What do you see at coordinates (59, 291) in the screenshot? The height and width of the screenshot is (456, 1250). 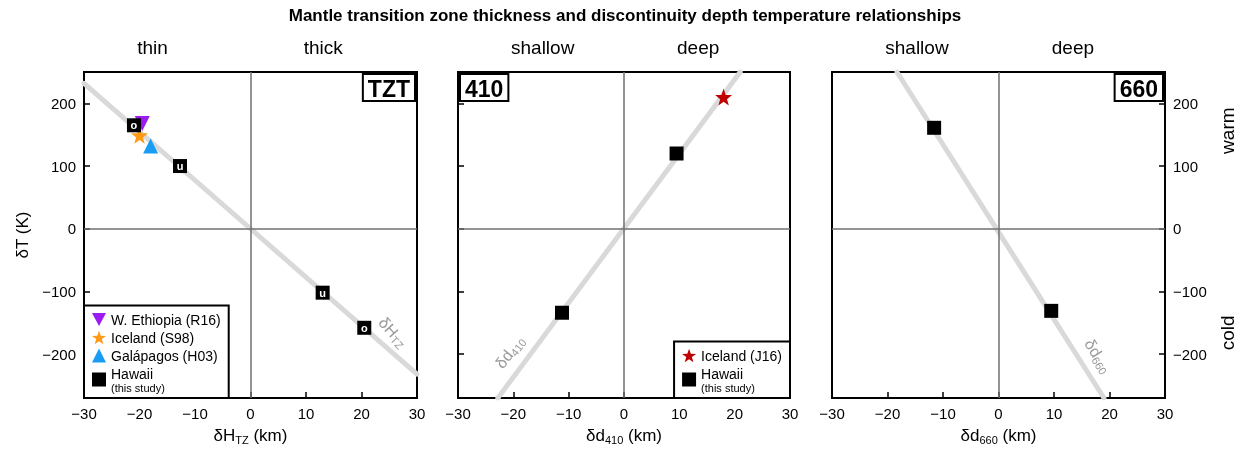 I see `y-tick-label: −100` at bounding box center [59, 291].